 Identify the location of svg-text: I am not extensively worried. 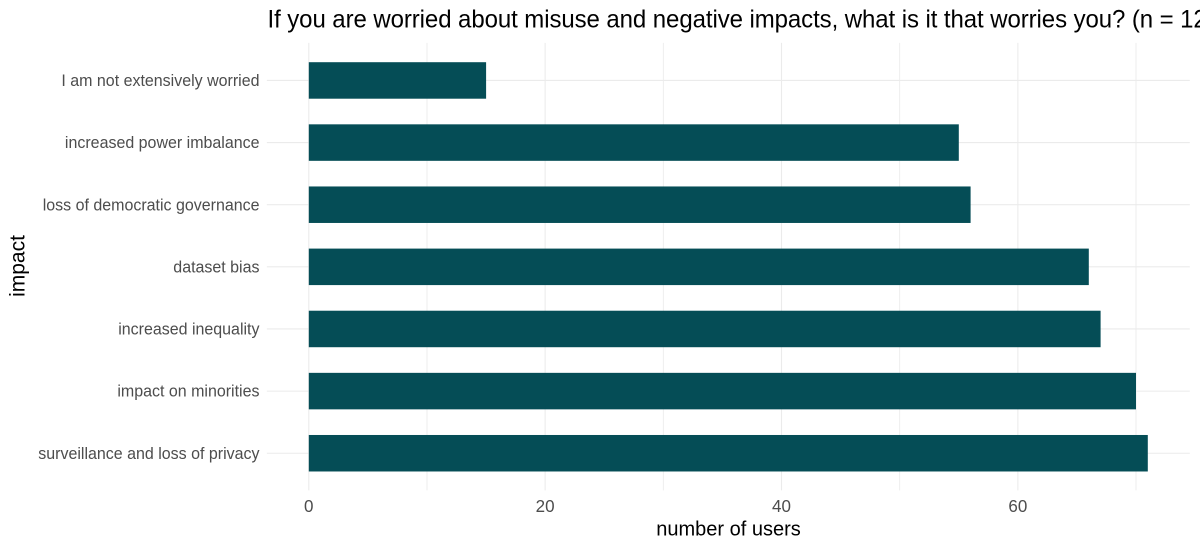
(160, 81).